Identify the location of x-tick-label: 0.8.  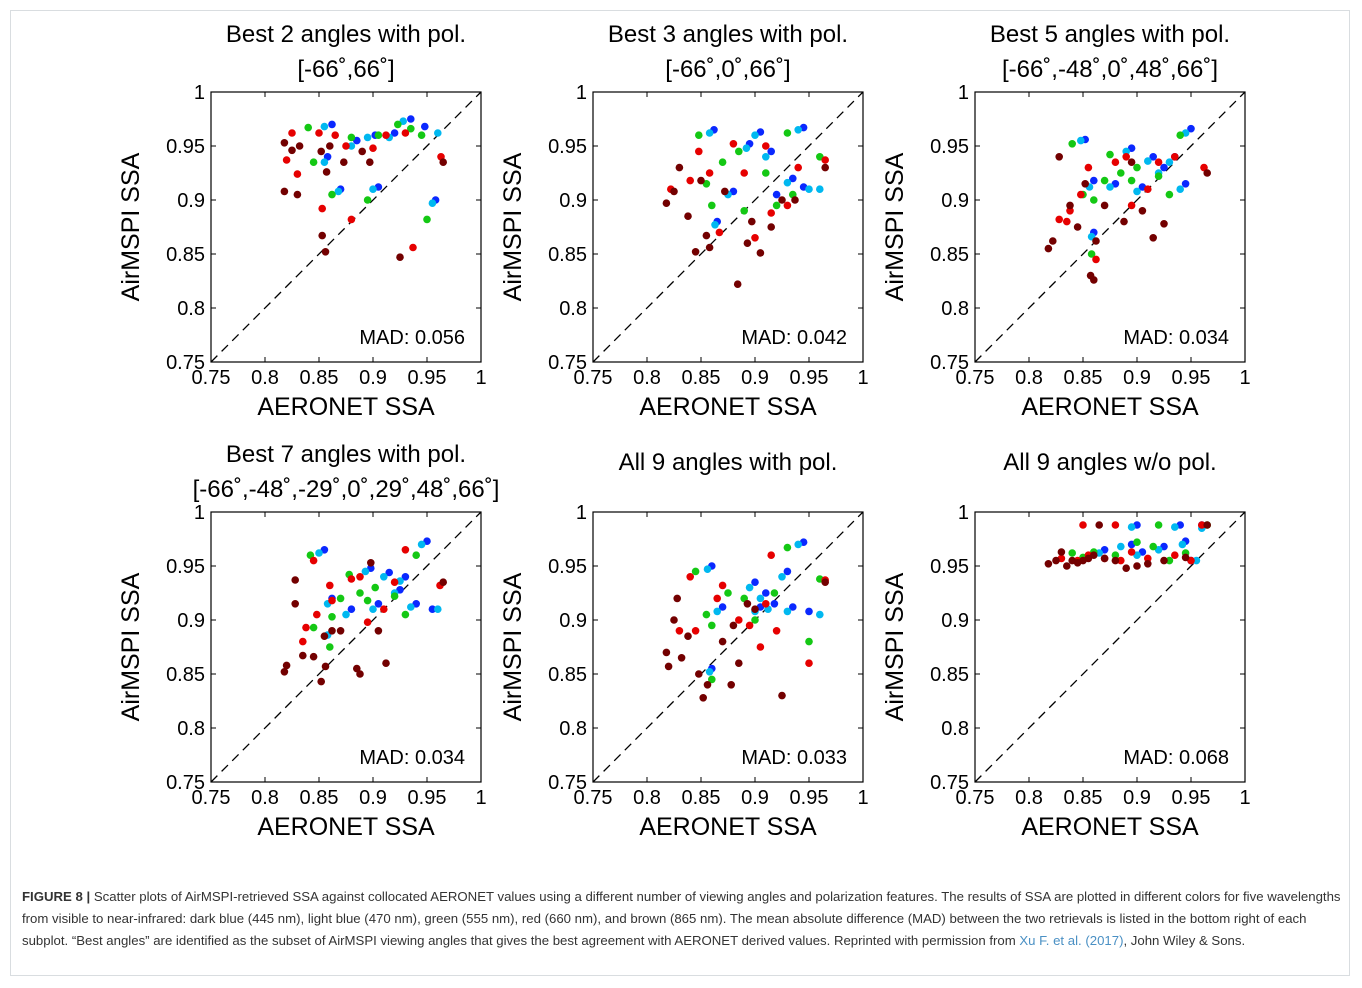
(265, 378).